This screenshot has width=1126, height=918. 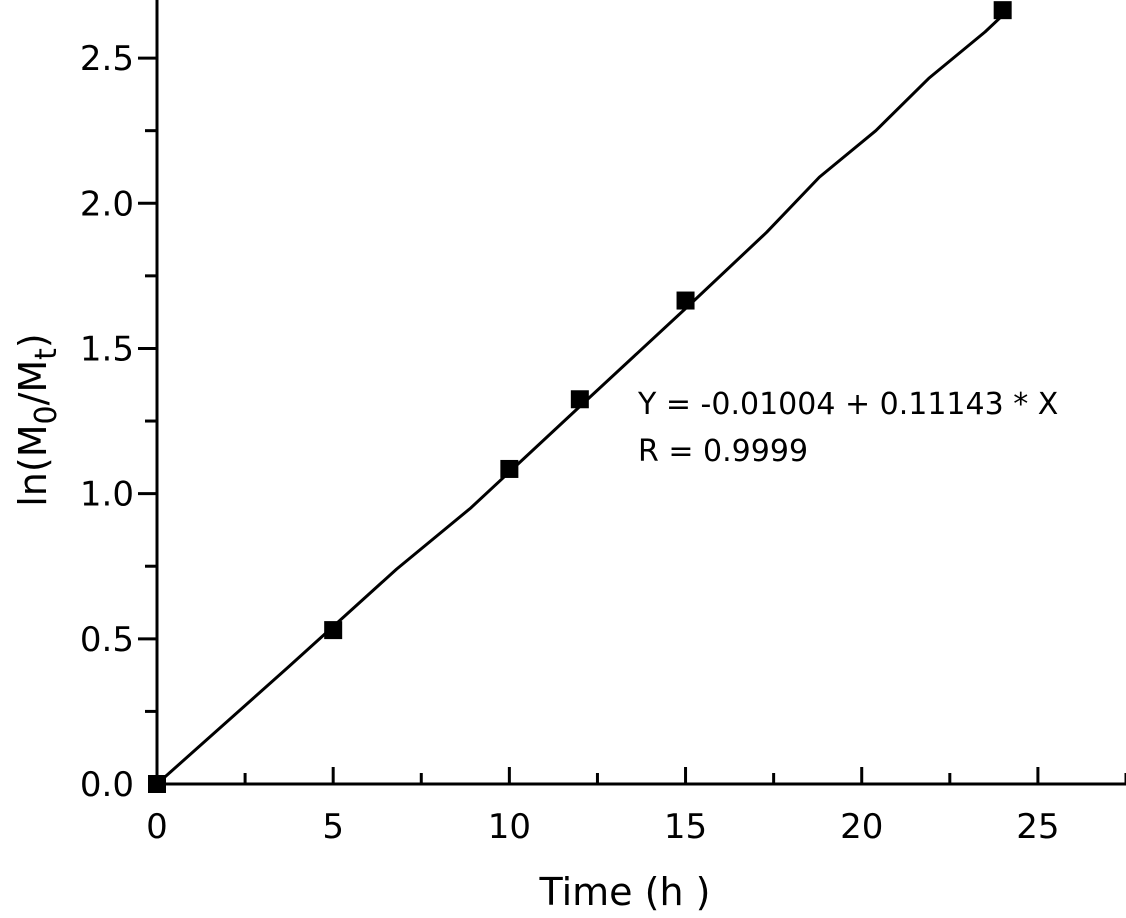 What do you see at coordinates (636, 807) in the screenshot?
I see `x-axis: 0 5 10 15 20 25` at bounding box center [636, 807].